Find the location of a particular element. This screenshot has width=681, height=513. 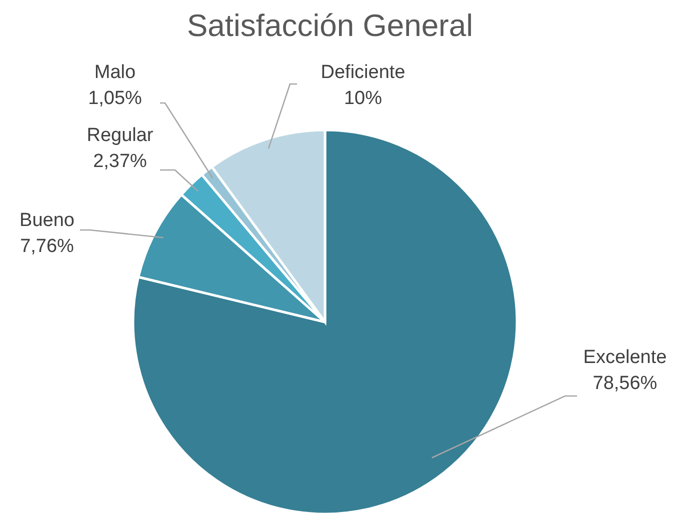

data-label: 7,76% is located at coordinates (47, 246).